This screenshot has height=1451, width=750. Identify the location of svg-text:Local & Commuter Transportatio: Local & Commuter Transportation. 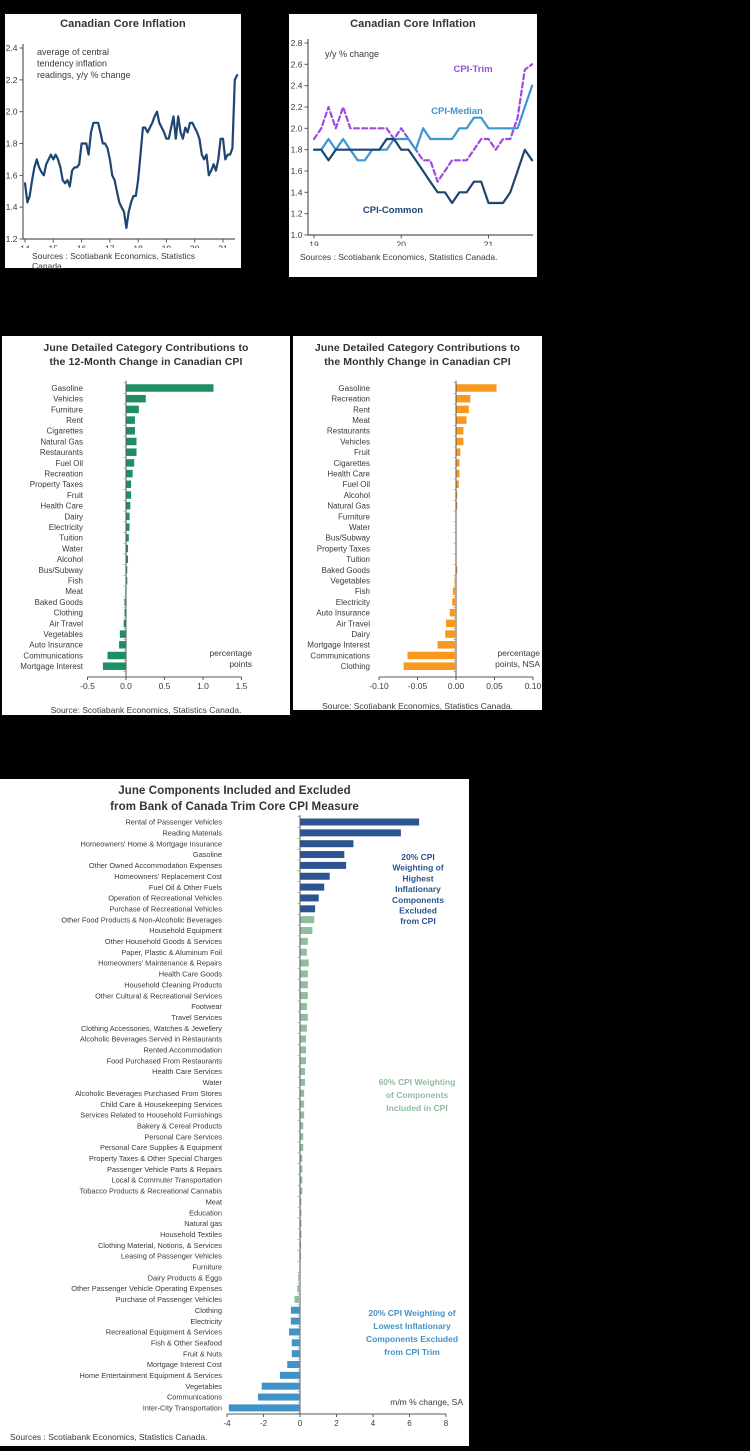
(167, 1180).